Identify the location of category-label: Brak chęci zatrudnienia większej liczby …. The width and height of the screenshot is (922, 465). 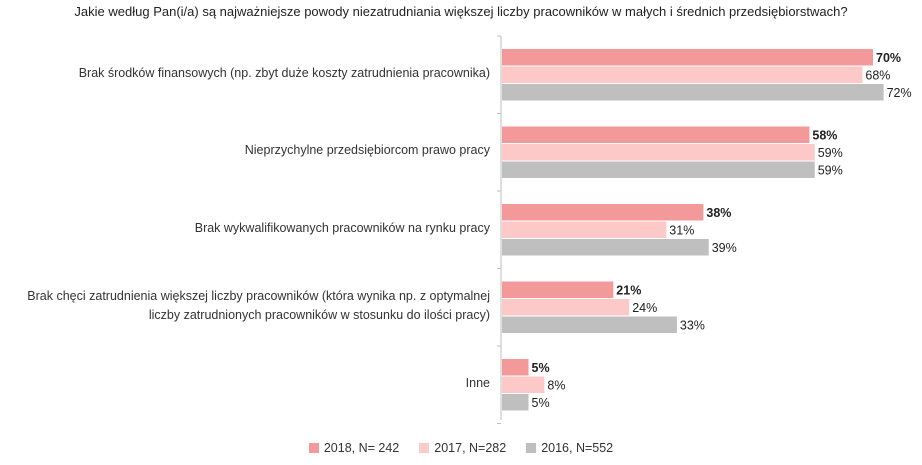
(258, 306).